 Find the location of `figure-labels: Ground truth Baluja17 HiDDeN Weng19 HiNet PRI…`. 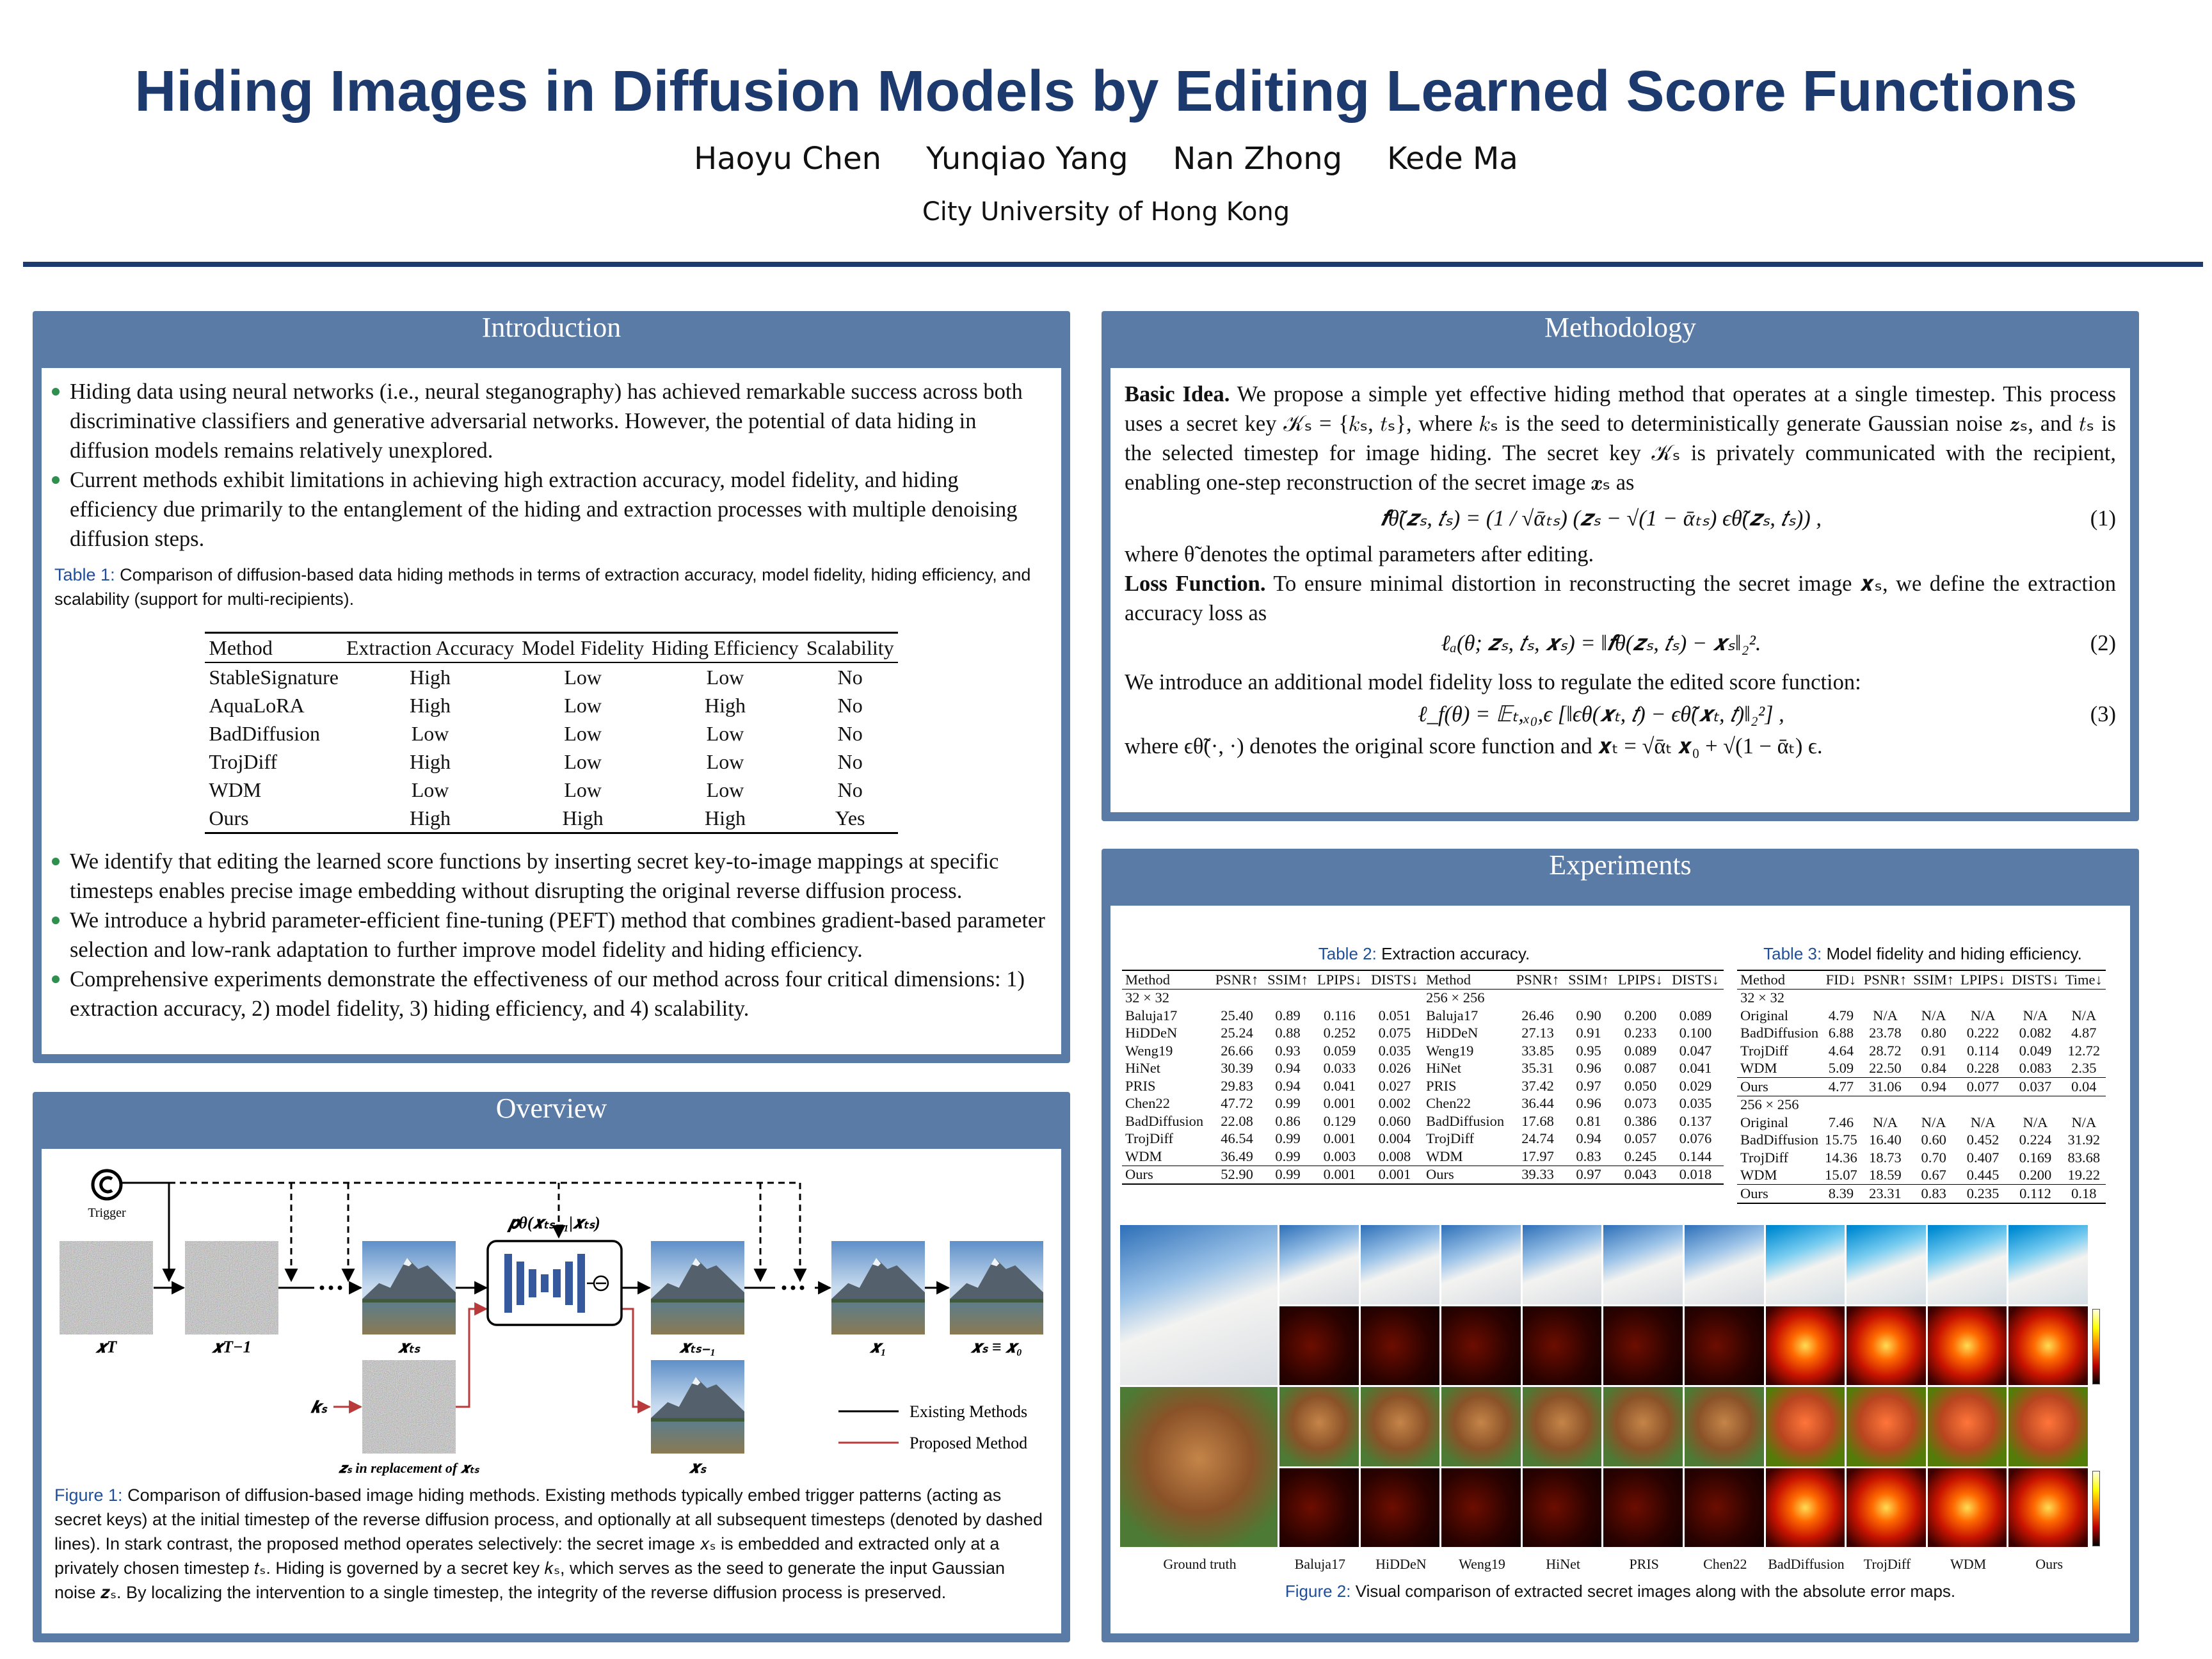

figure-labels: Ground truth Baluja17 HiDDeN Weng19 HiNet PRI… is located at coordinates (1605, 1565).